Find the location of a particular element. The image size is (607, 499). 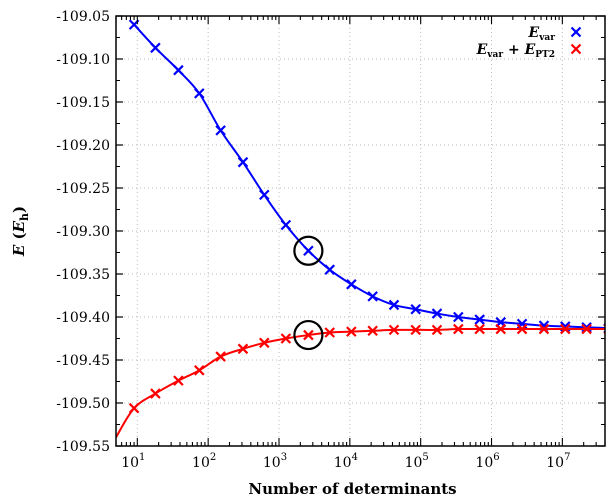

x-tick-label: 10⁷ is located at coordinates (558, 461).